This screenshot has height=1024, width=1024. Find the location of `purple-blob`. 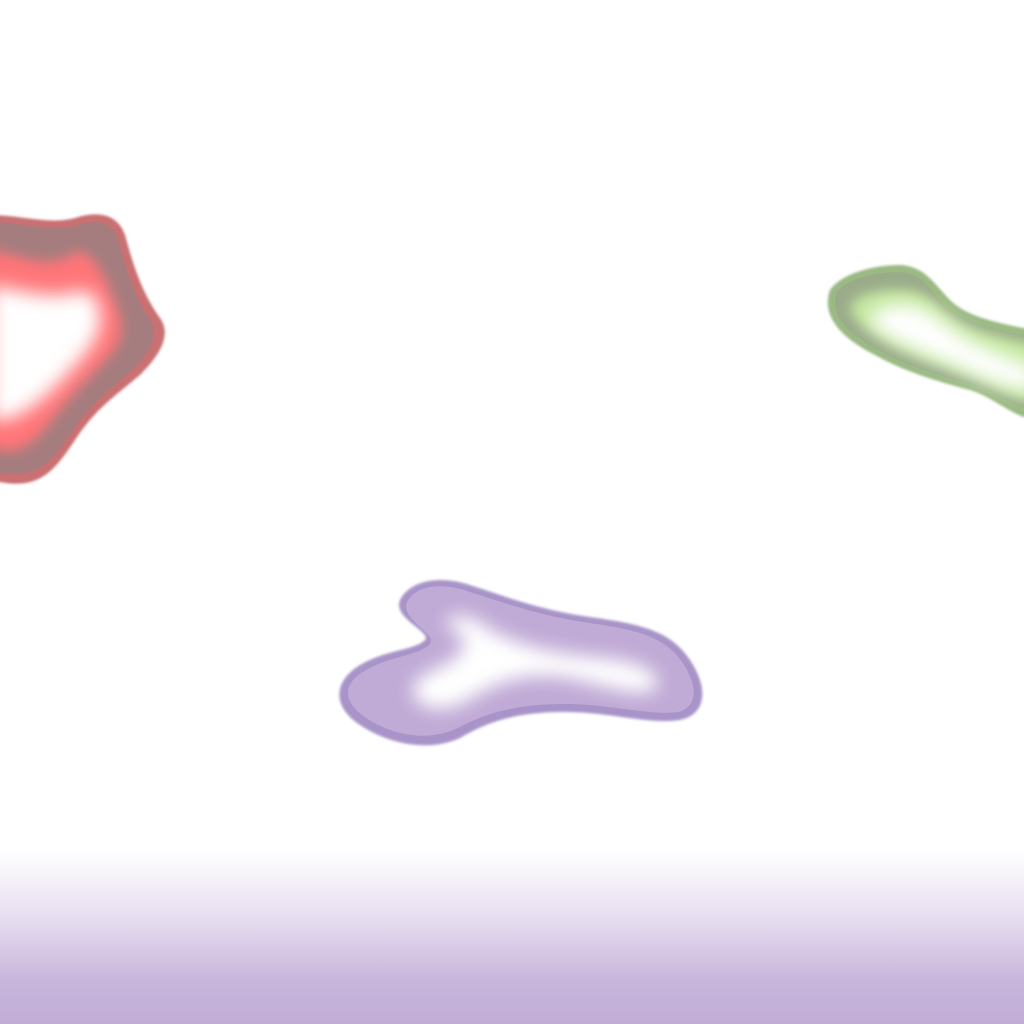

purple-blob is located at coordinates (521, 663).